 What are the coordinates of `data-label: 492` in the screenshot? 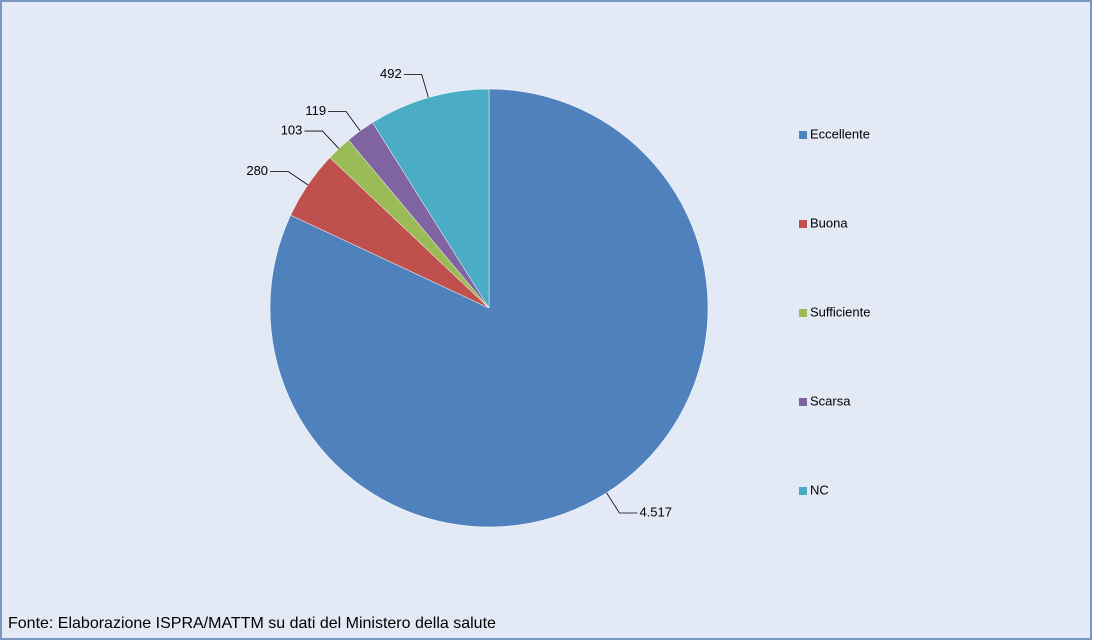 It's located at (391, 73).